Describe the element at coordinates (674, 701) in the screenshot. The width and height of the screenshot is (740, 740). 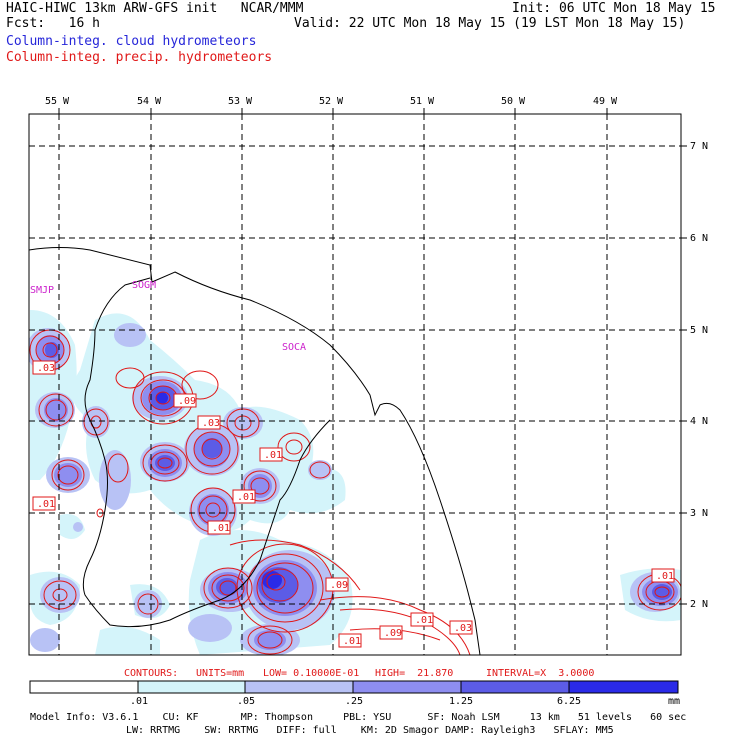
I see `colorbar-unit: mm` at that location.